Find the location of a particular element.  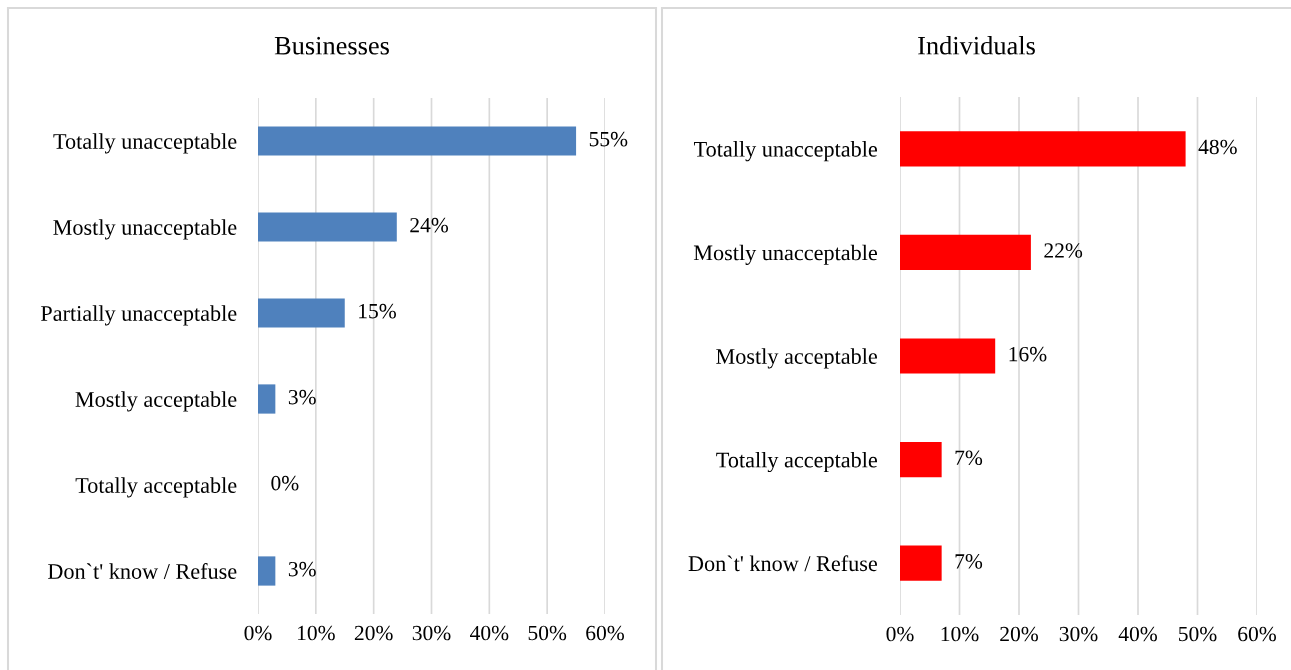

data-label: 16% is located at coordinates (1028, 354).